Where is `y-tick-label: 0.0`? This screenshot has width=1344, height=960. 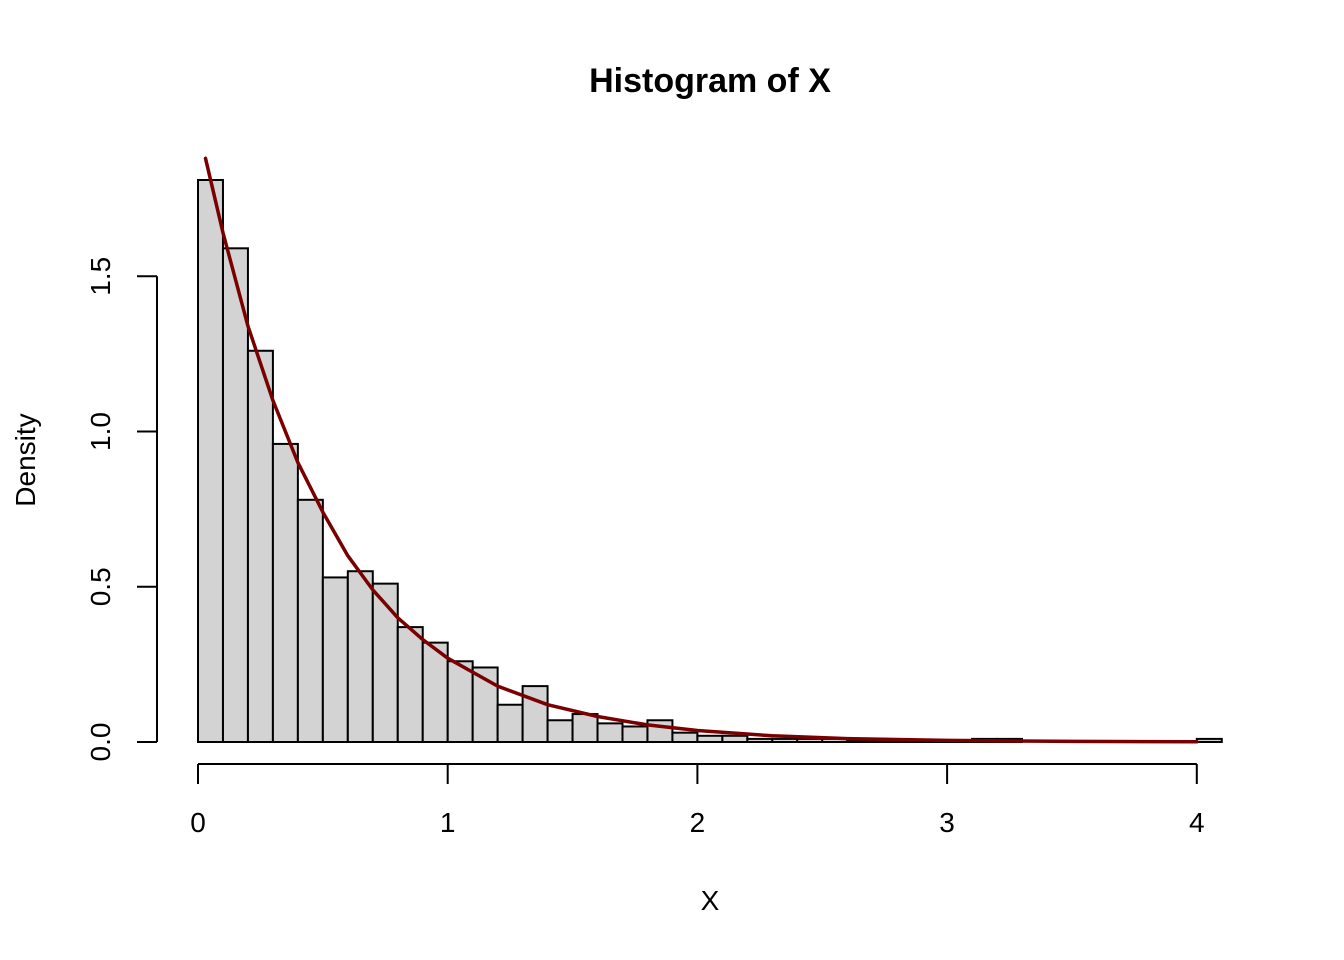 y-tick-label: 0.0 is located at coordinates (100, 742).